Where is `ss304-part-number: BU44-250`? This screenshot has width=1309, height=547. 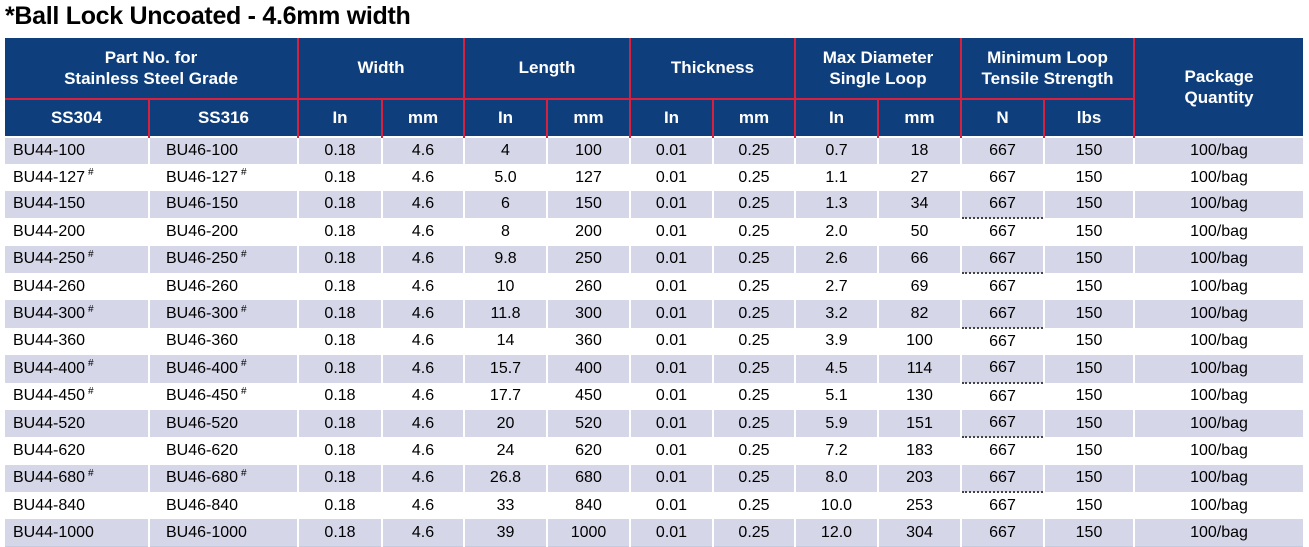 ss304-part-number: BU44-250 is located at coordinates (49, 259).